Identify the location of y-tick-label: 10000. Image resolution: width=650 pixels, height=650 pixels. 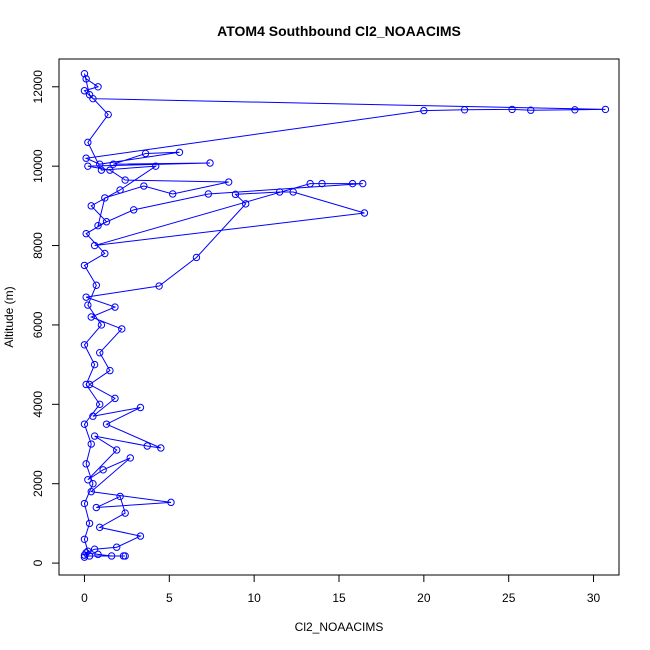
(38, 166).